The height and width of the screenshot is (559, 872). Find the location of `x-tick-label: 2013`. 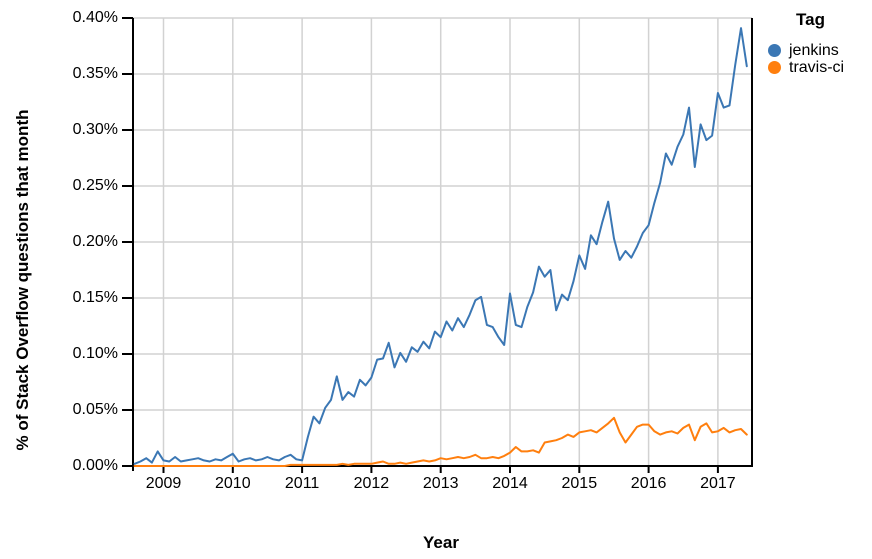

x-tick-label: 2013 is located at coordinates (440, 483).